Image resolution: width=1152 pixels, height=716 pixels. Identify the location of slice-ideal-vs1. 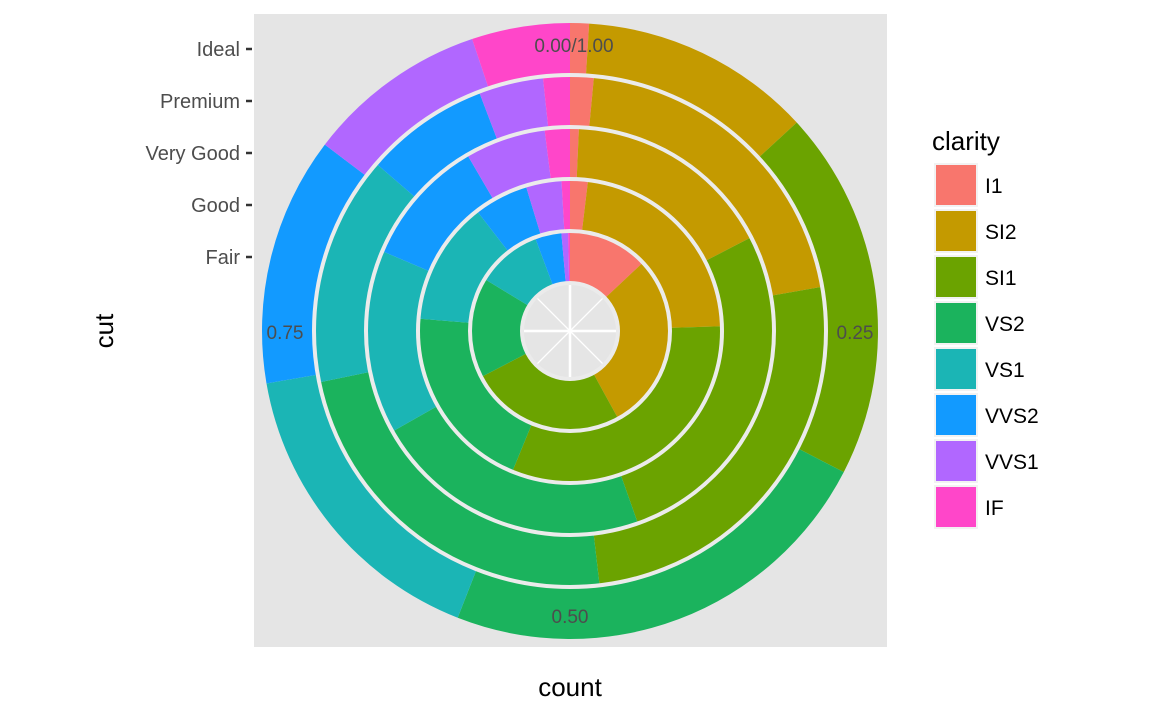
(371, 496).